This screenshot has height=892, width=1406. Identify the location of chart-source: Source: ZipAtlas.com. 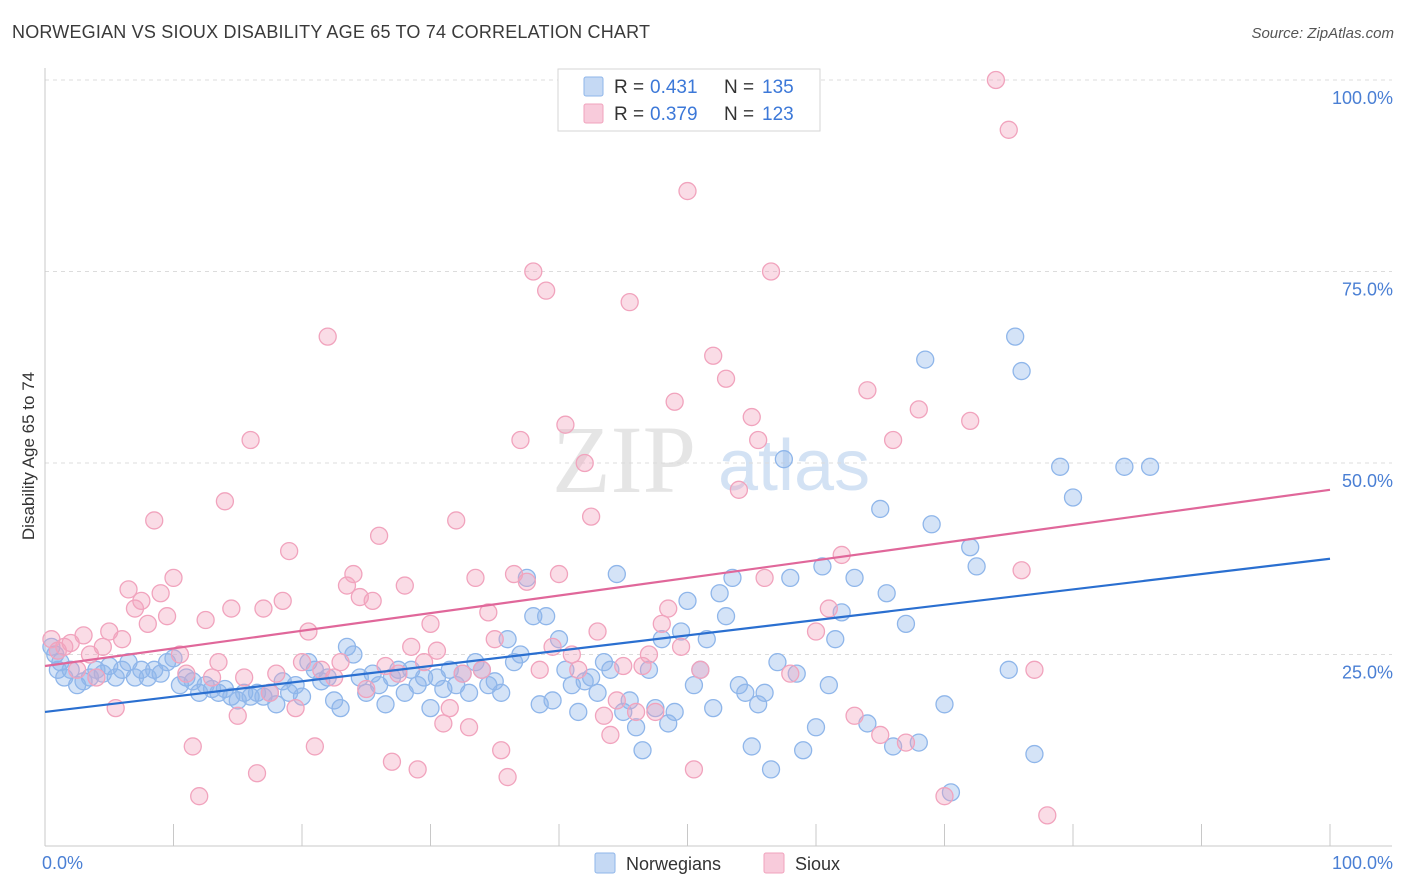
(1322, 33).